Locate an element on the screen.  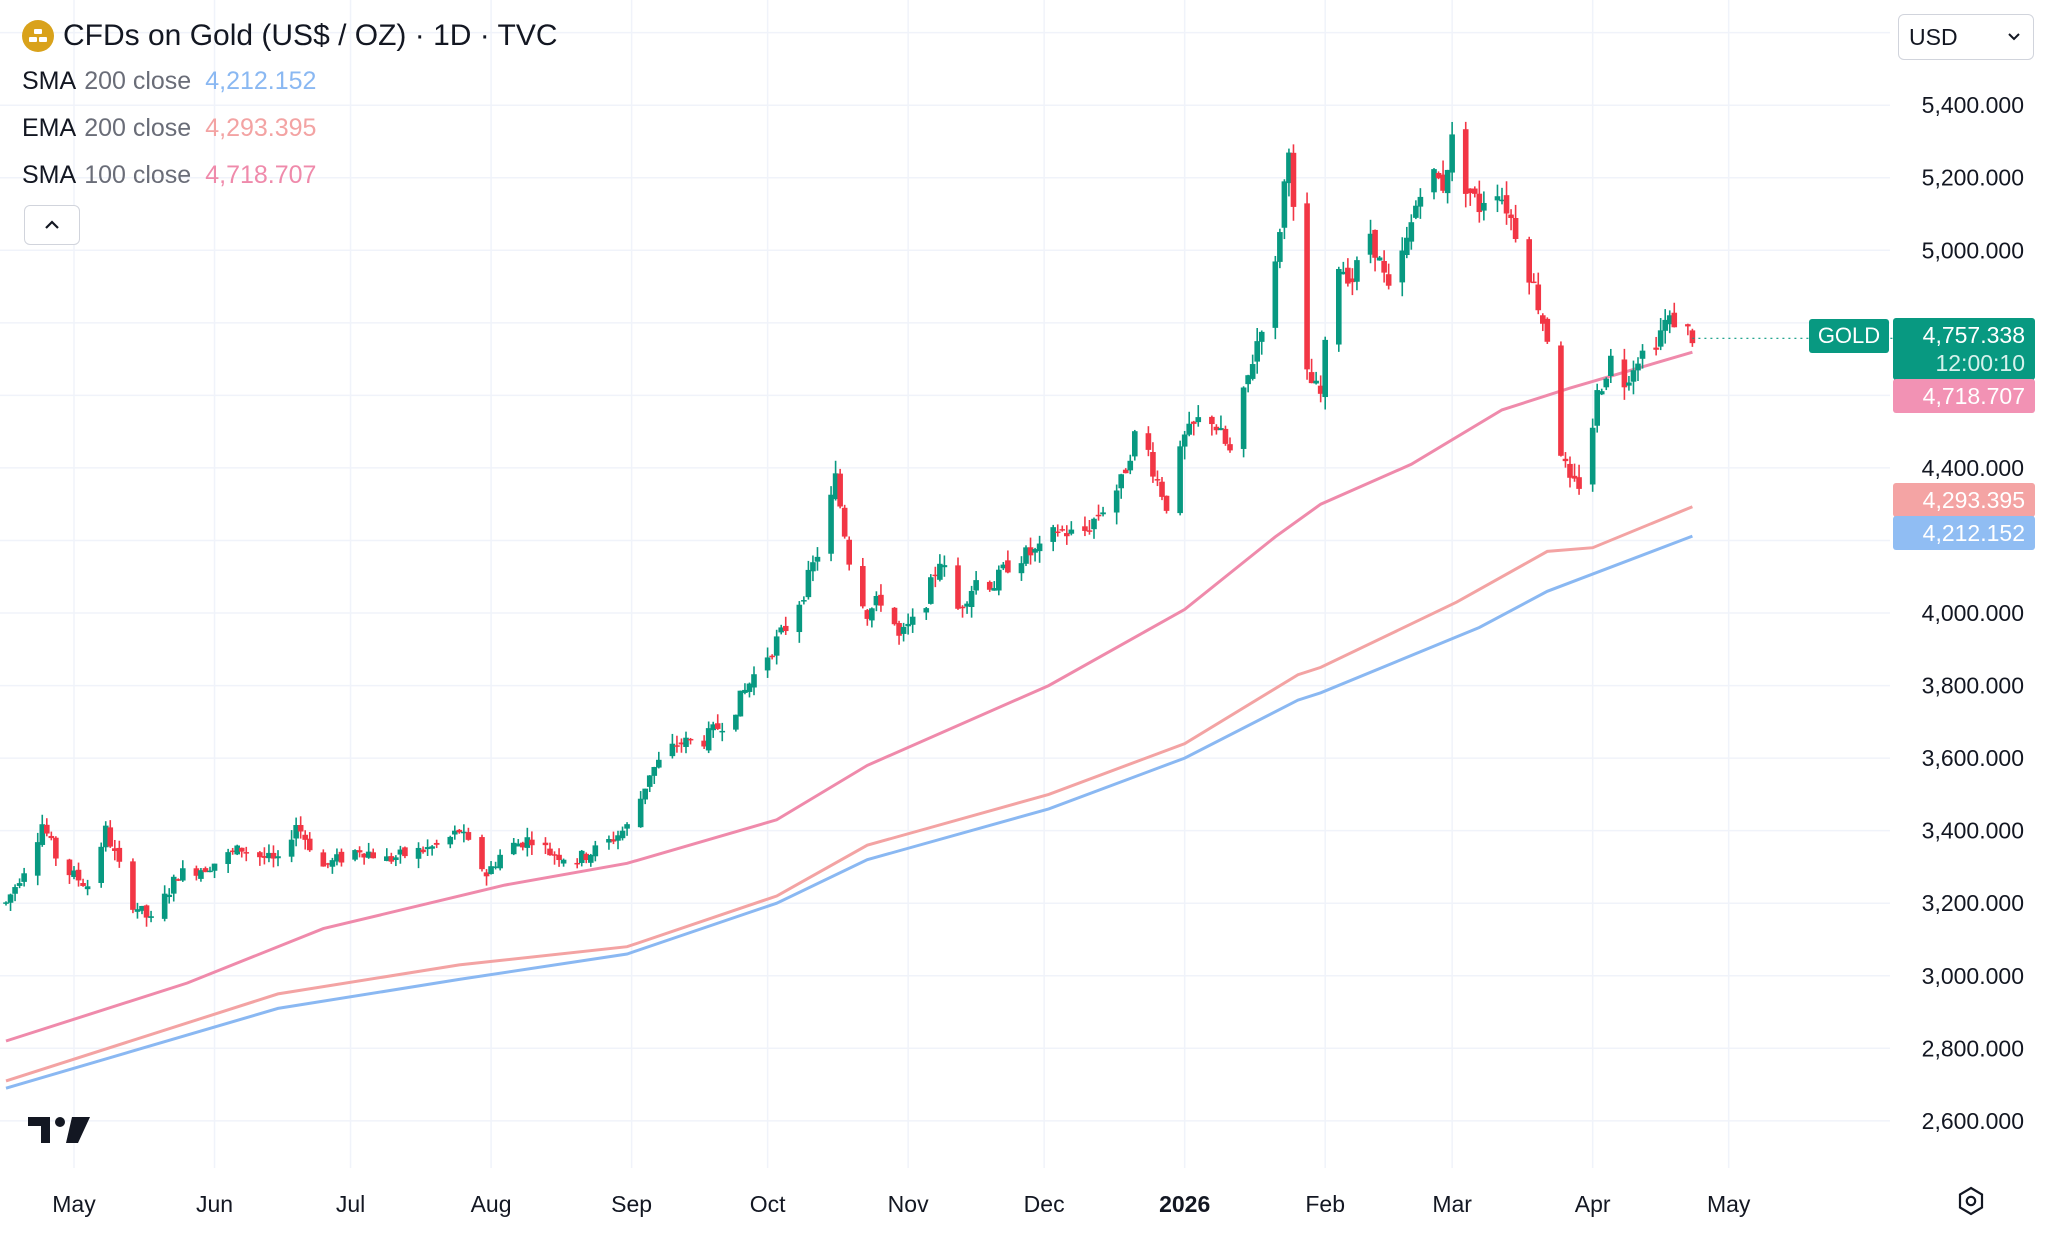
price-tick-label: 2,600.000 is located at coordinates (1973, 1121).